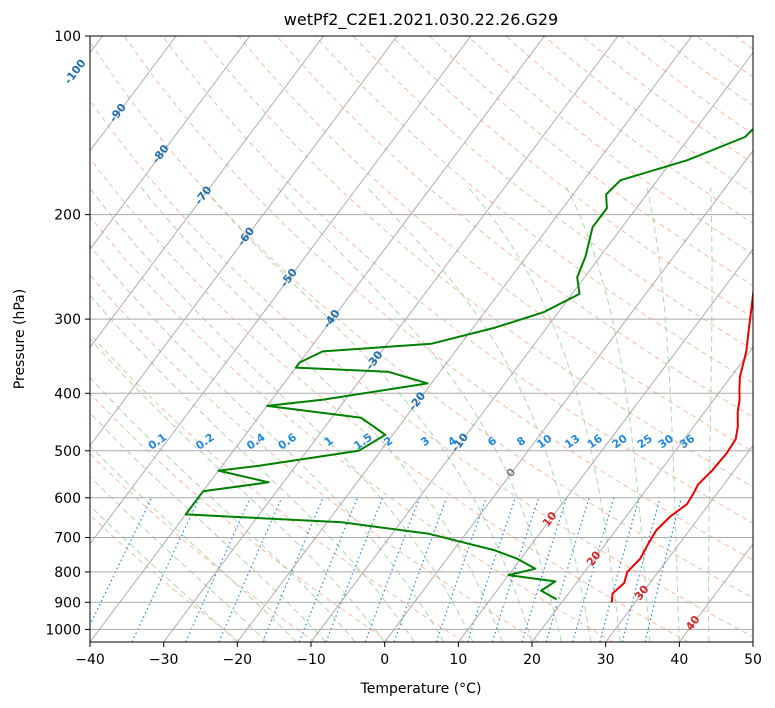  Describe the element at coordinates (67, 539) in the screenshot. I see `y-tick-label: 700` at that location.